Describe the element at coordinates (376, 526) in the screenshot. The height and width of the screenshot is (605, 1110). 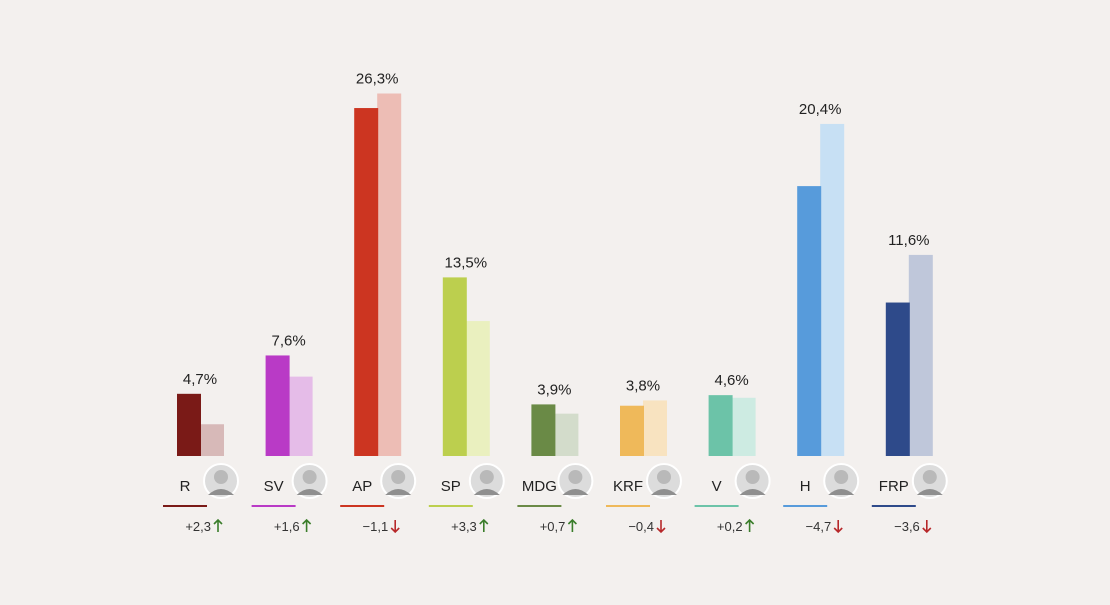
I see `change-label-ap: −1,1` at that location.